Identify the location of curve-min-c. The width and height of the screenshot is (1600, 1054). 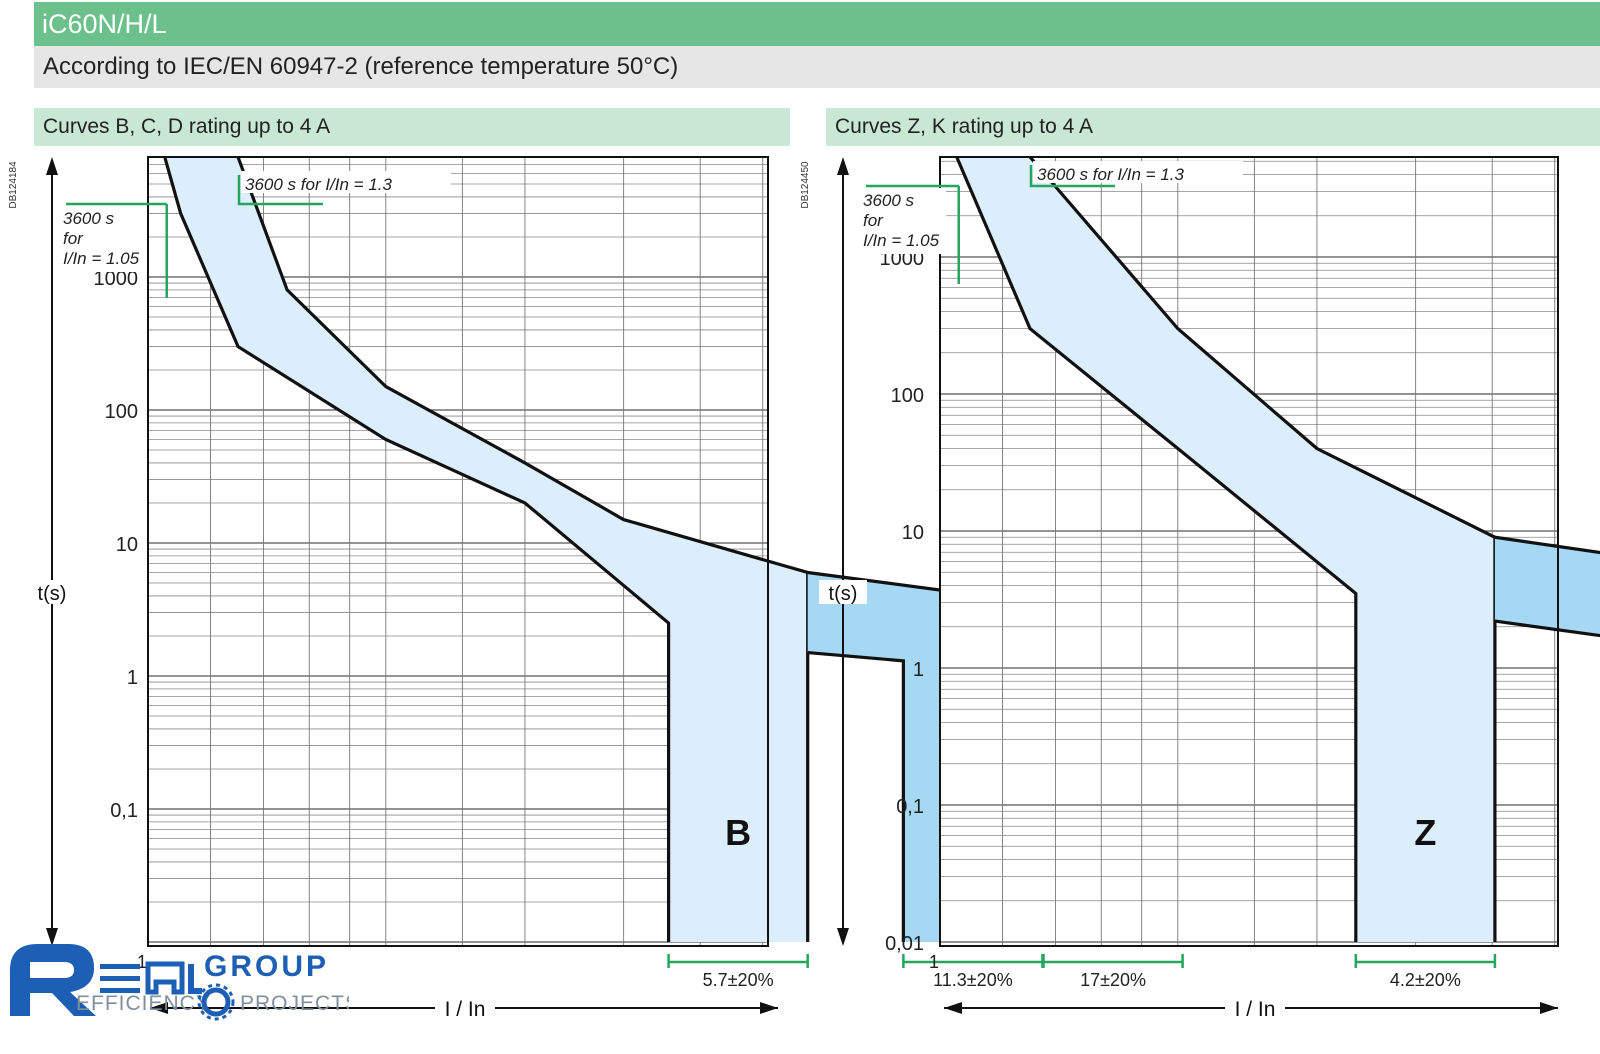
(856, 796).